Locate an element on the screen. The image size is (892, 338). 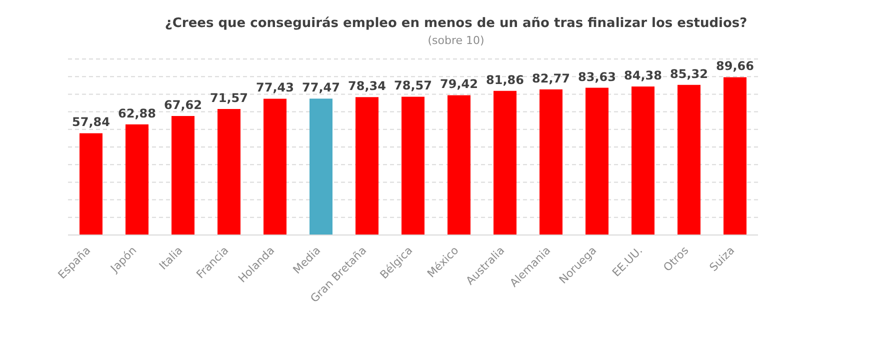
data-label: 78,34 is located at coordinates (367, 86).